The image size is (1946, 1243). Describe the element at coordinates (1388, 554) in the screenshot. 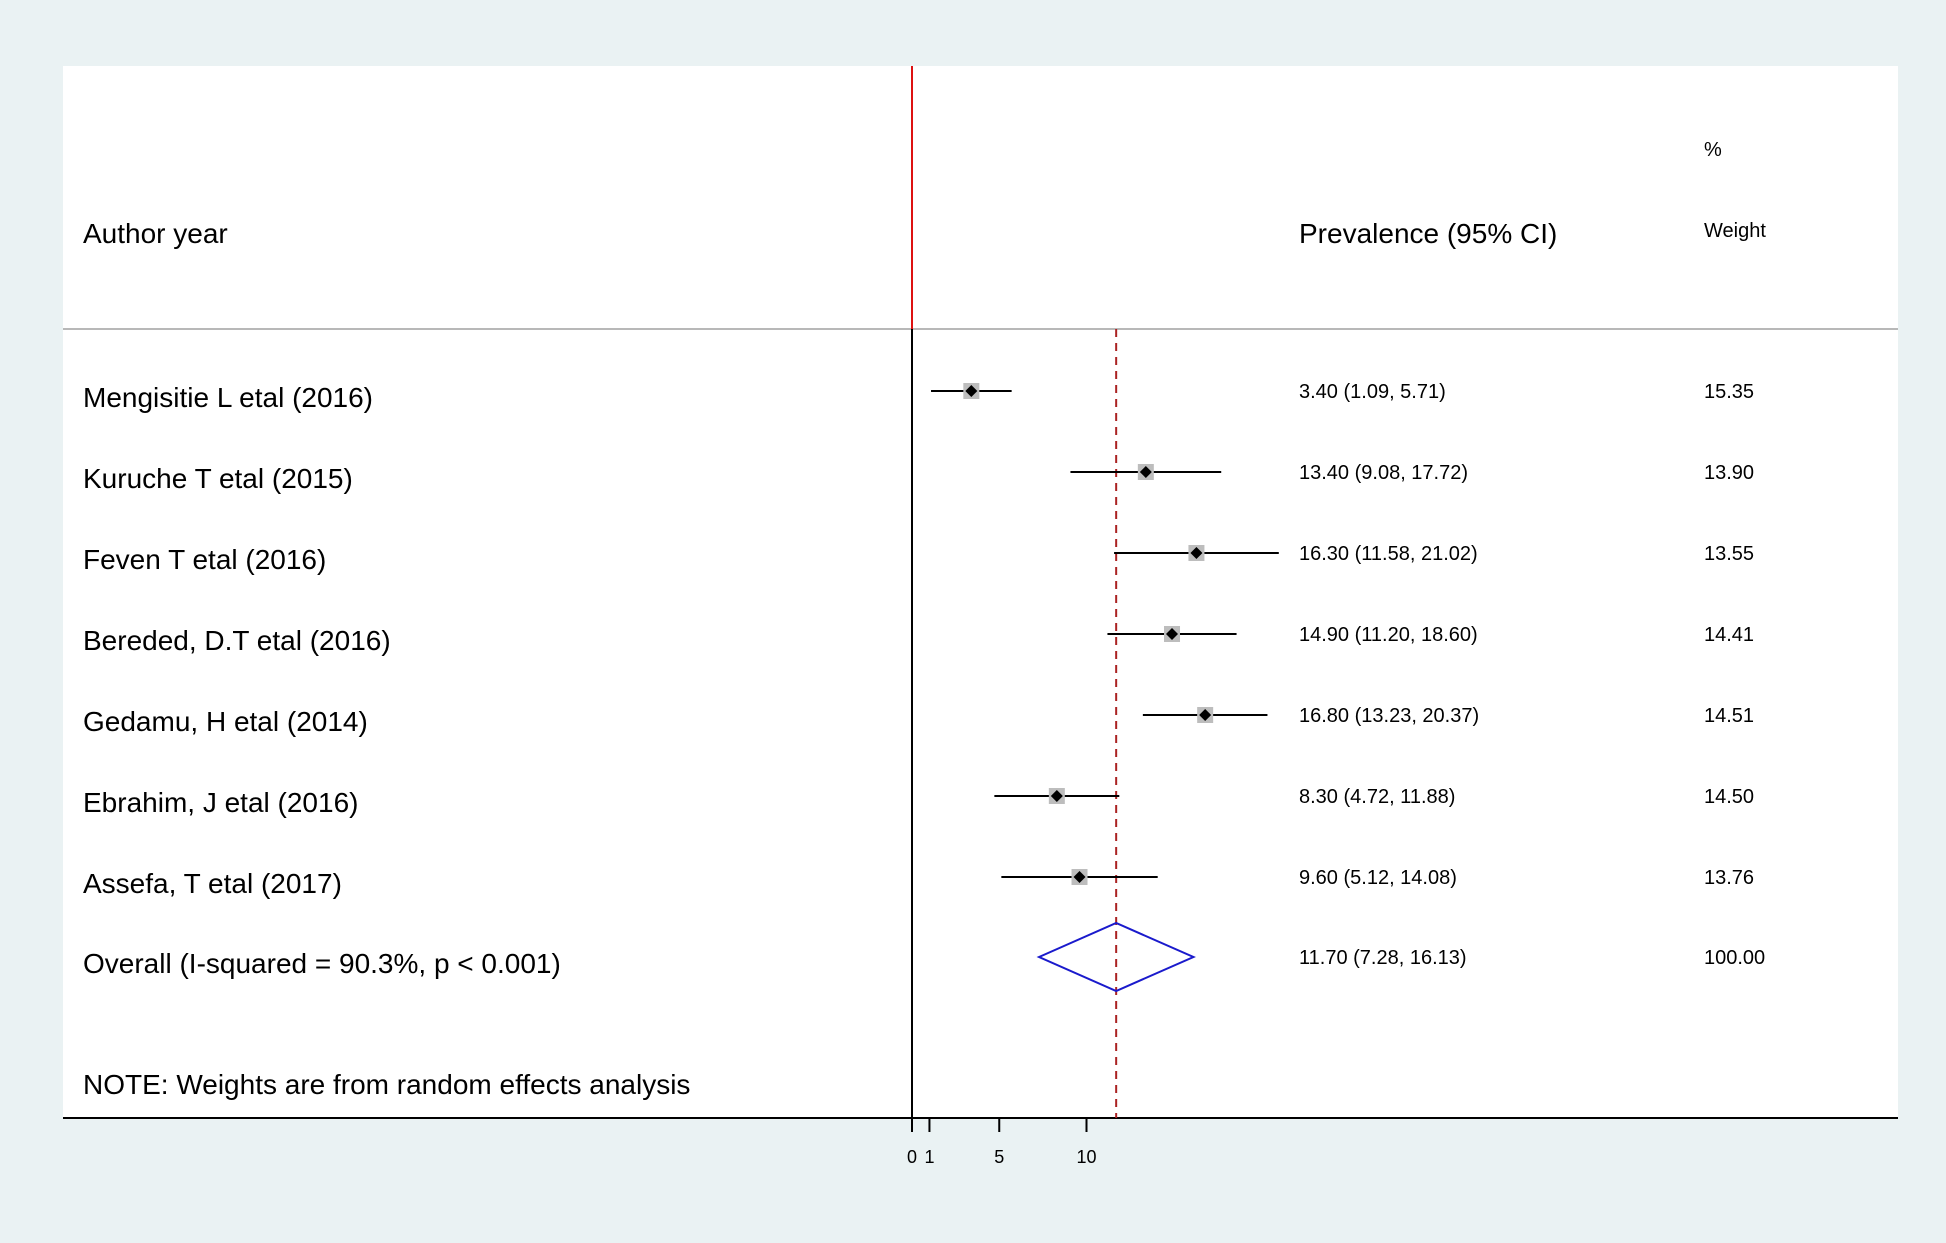

I see `study-ci-text: 16.30 (11.58, 21.02)` at that location.